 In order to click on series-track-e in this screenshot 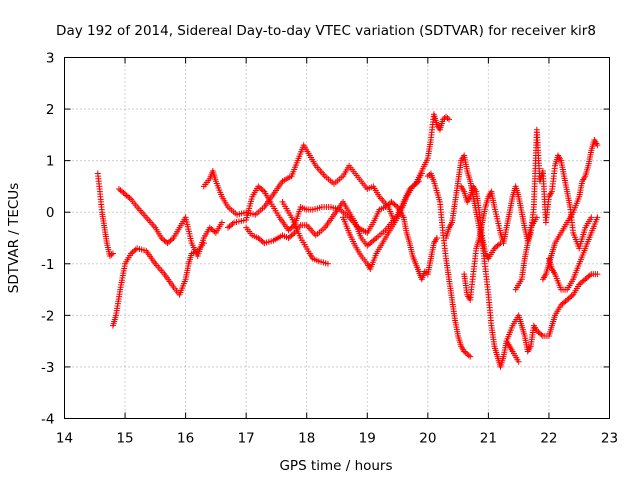, I will do `click(316, 209)`.